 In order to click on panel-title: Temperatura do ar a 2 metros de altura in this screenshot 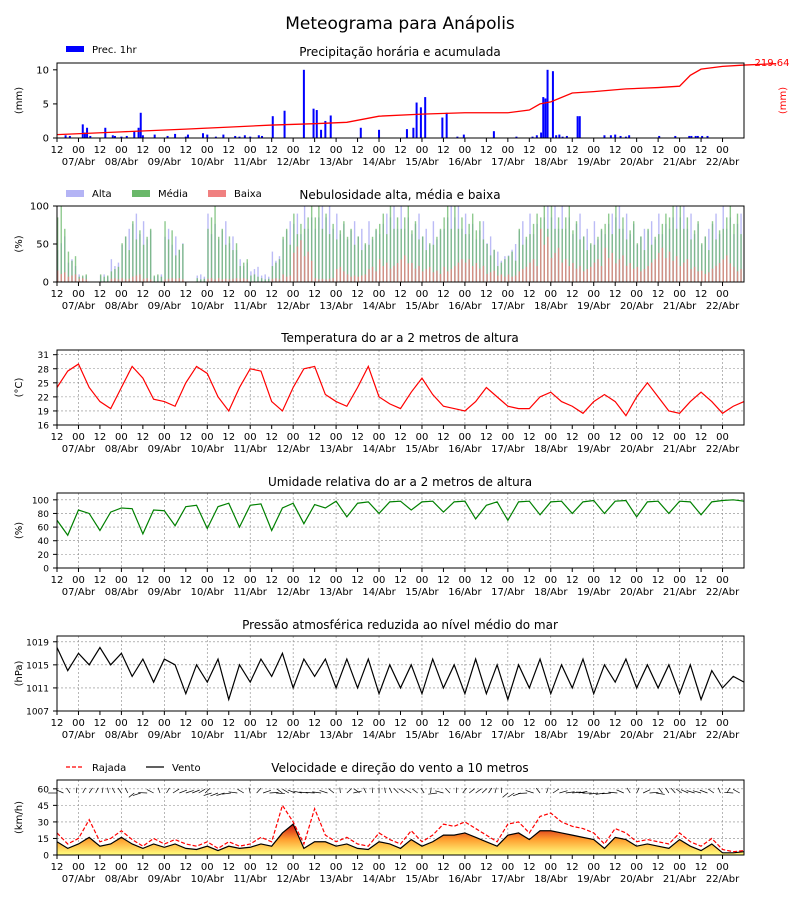, I will do `click(399, 338)`.